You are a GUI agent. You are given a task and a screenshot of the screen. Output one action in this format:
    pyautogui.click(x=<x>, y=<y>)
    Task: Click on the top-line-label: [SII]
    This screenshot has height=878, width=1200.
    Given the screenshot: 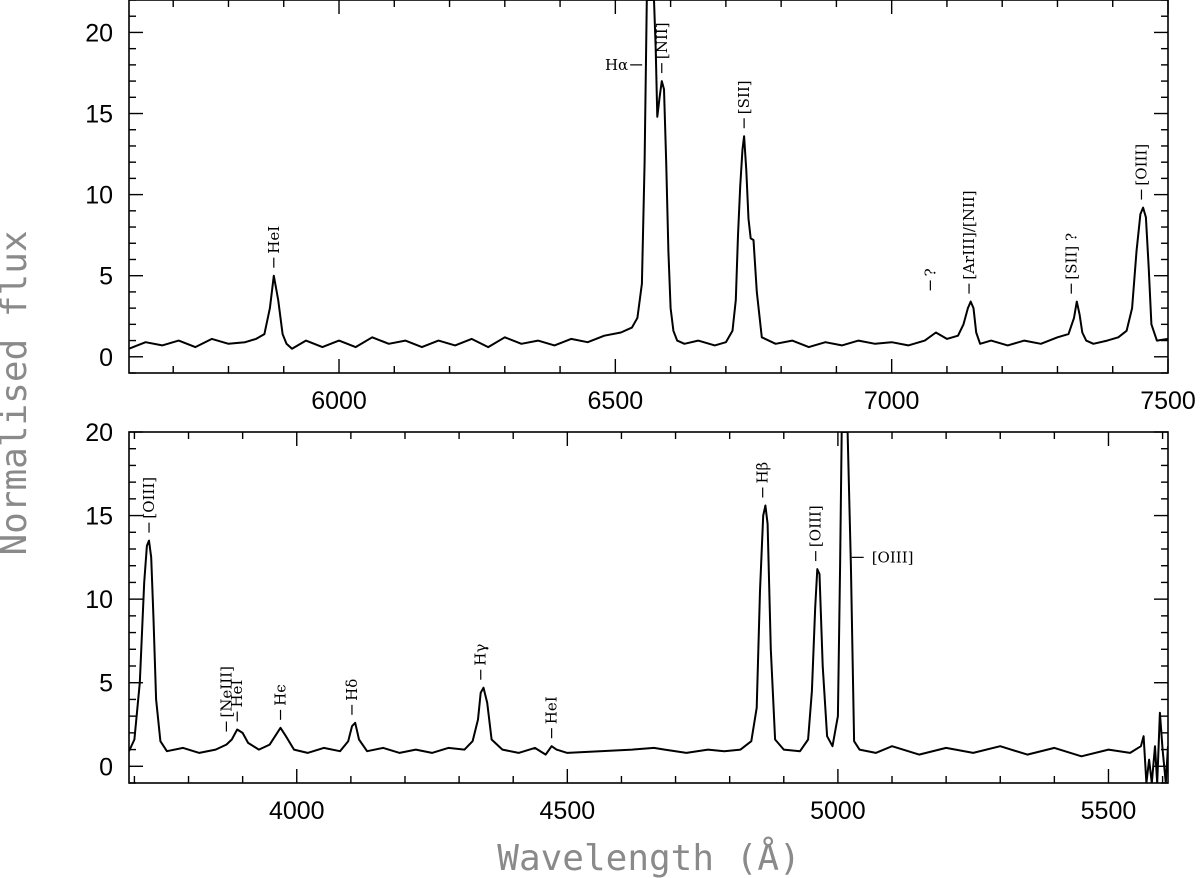 What is the action you would take?
    pyautogui.click(x=744, y=97)
    